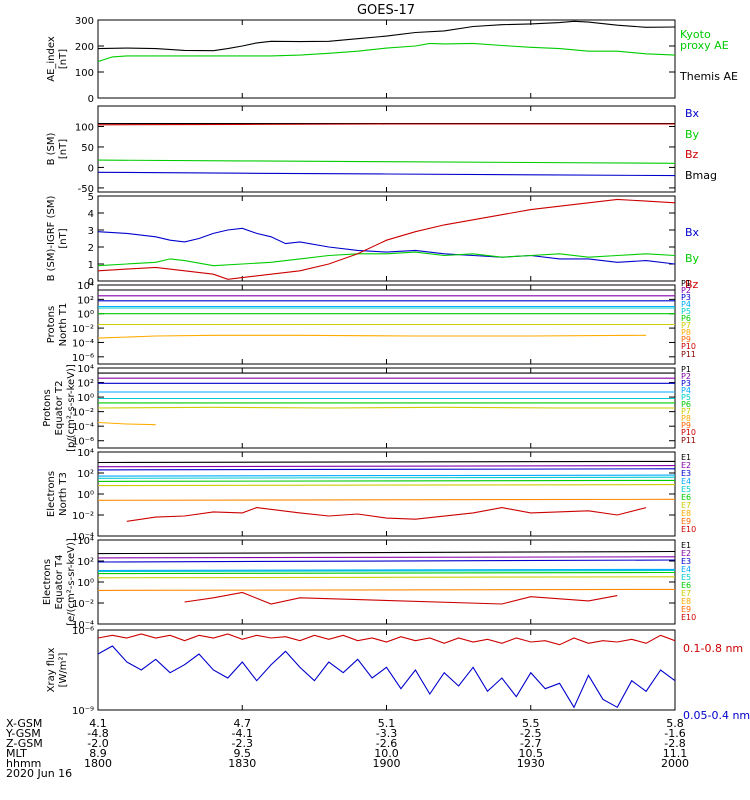  Describe the element at coordinates (373, 241) in the screenshot. I see `panel-b-minus-igrf: 0 1 2 3 4 5 B (SM)-IGRF (SM) [nT] Bx By Bz` at that location.